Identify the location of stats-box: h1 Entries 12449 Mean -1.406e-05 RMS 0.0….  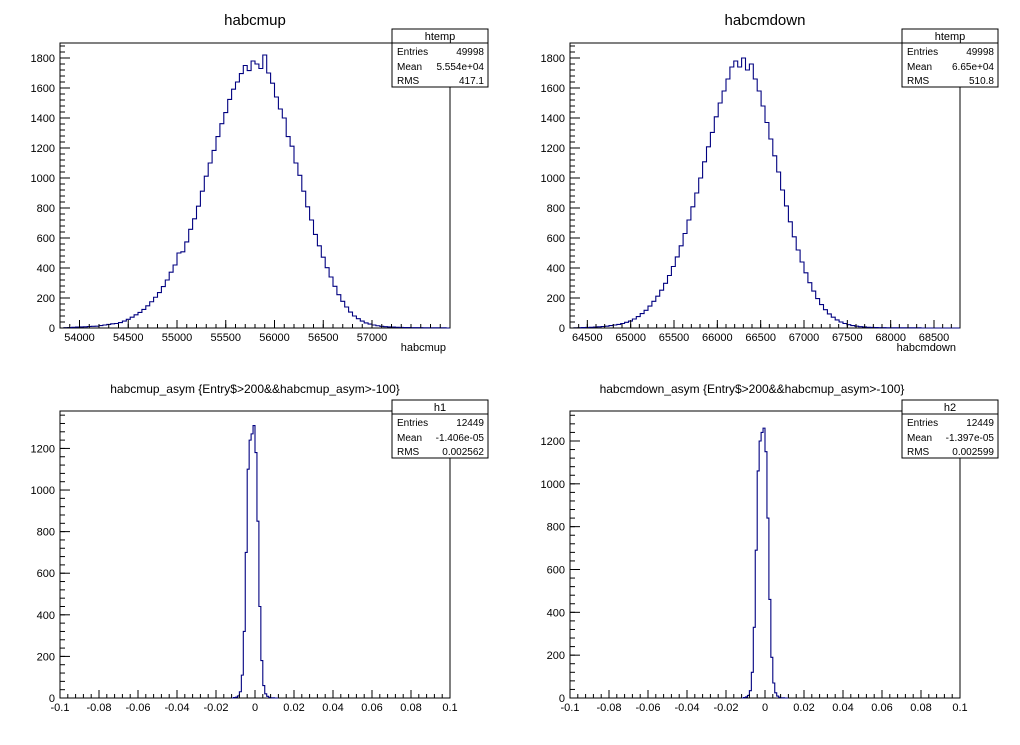
(440, 429).